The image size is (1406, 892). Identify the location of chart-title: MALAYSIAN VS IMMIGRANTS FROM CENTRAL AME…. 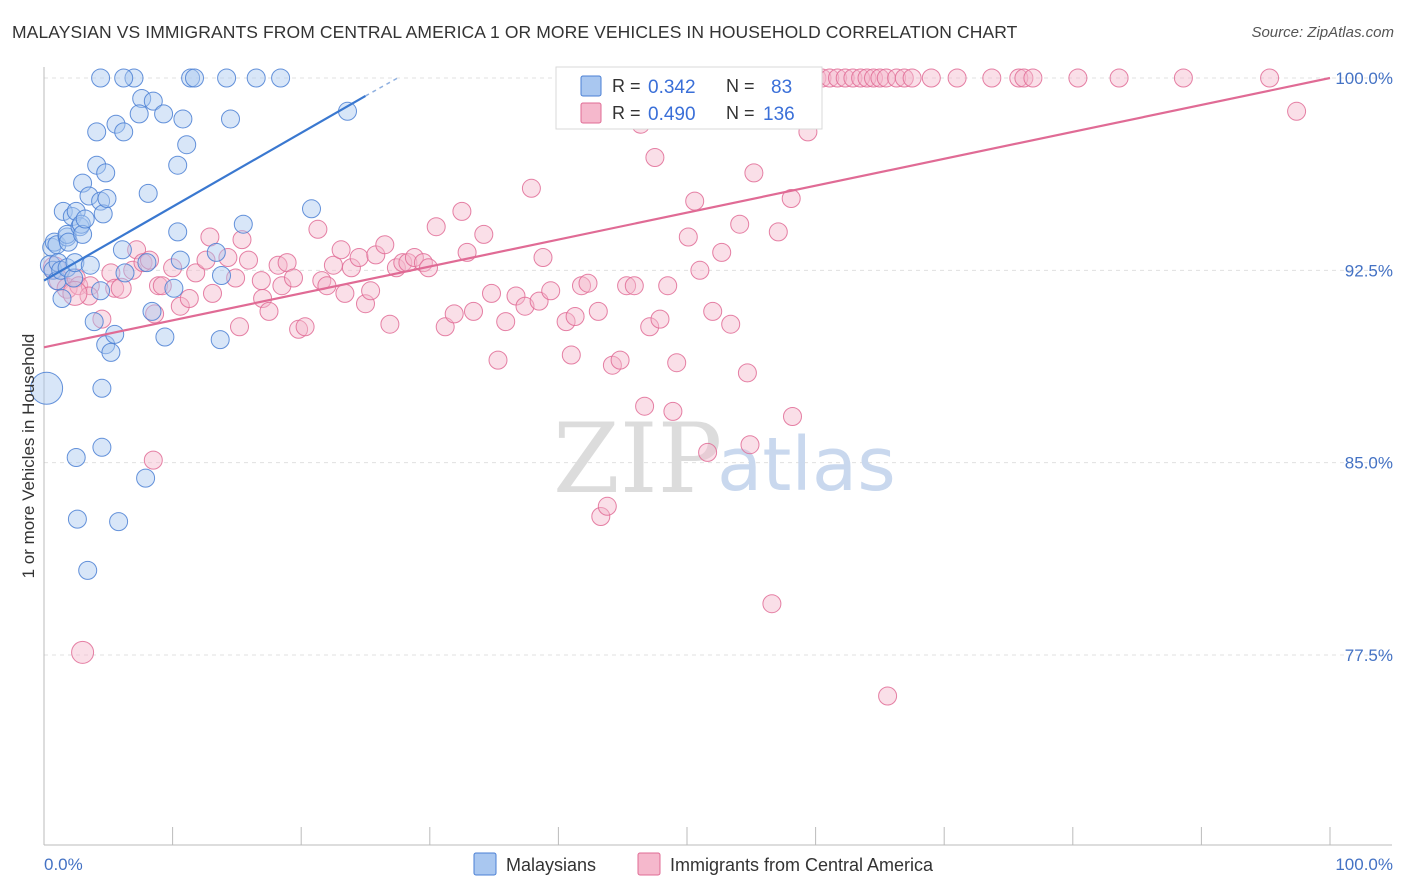
(515, 32).